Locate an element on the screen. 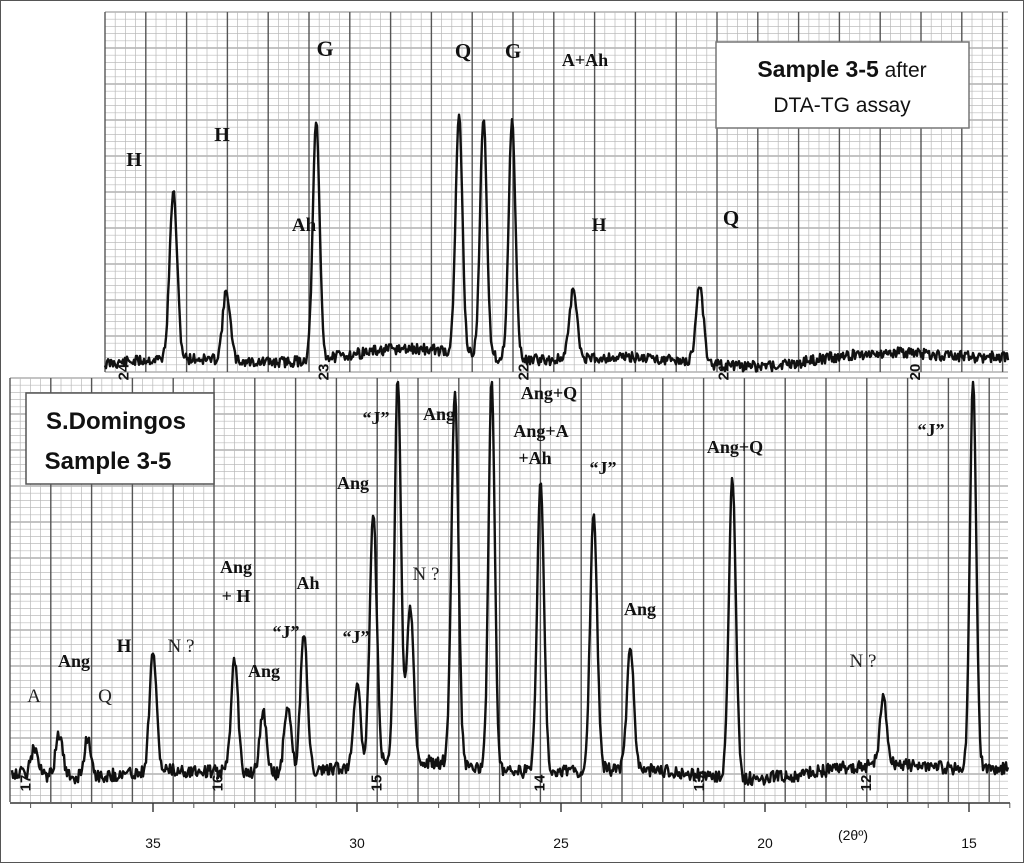  chart-paper-numbers-top: 24 23 22 21 20 is located at coordinates (520, 371).